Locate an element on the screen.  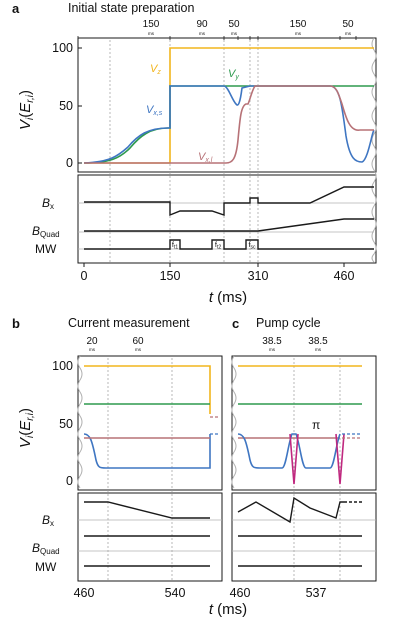
interval-unit-c-2: ms is located at coordinates (318, 349).